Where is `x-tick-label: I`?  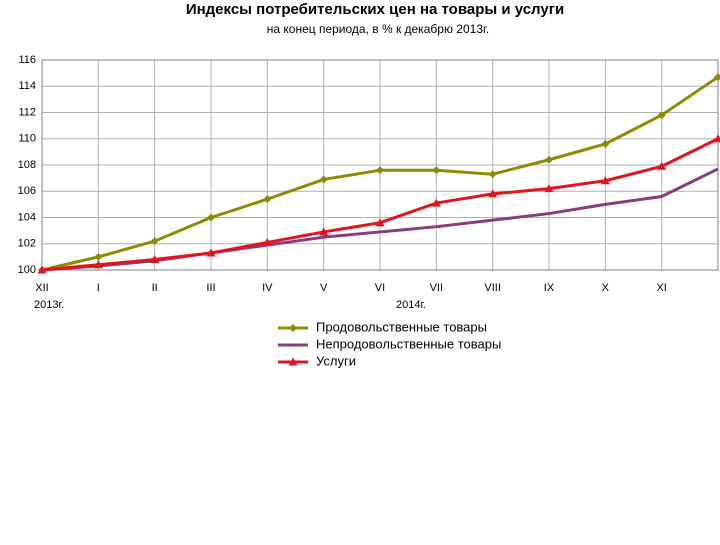
x-tick-label: I is located at coordinates (98, 288).